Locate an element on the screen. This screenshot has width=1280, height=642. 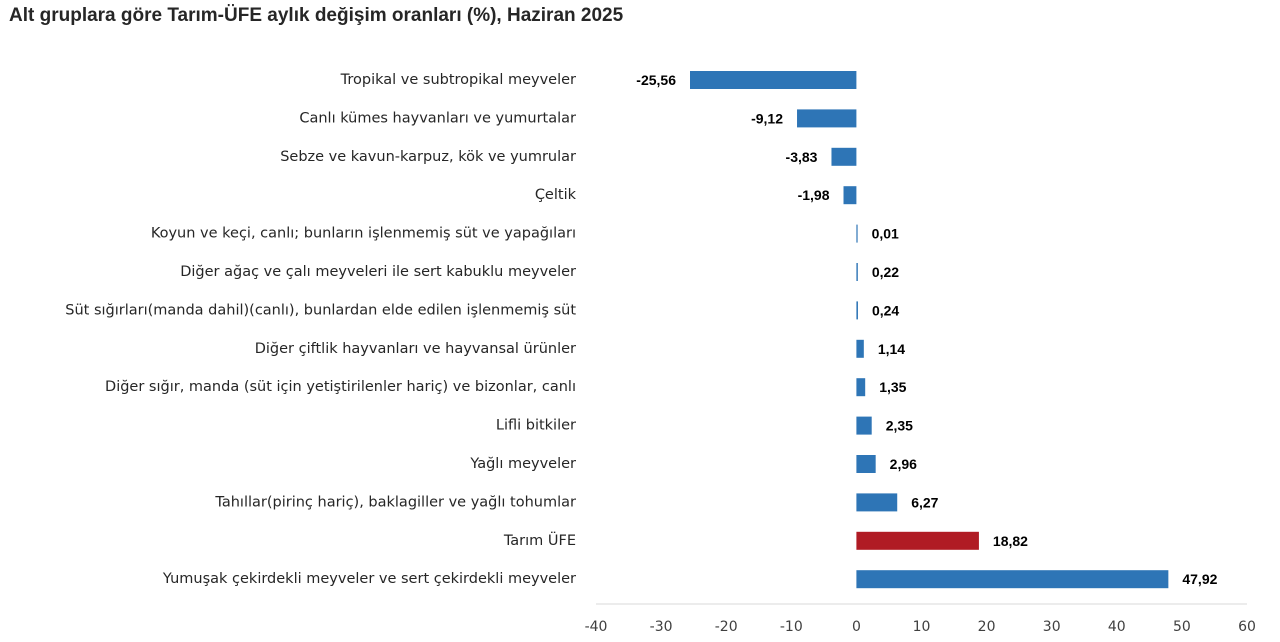
bar-diger-ciftlik-hayvanlari-ve-hayvansal-ur is located at coordinates (860, 348).